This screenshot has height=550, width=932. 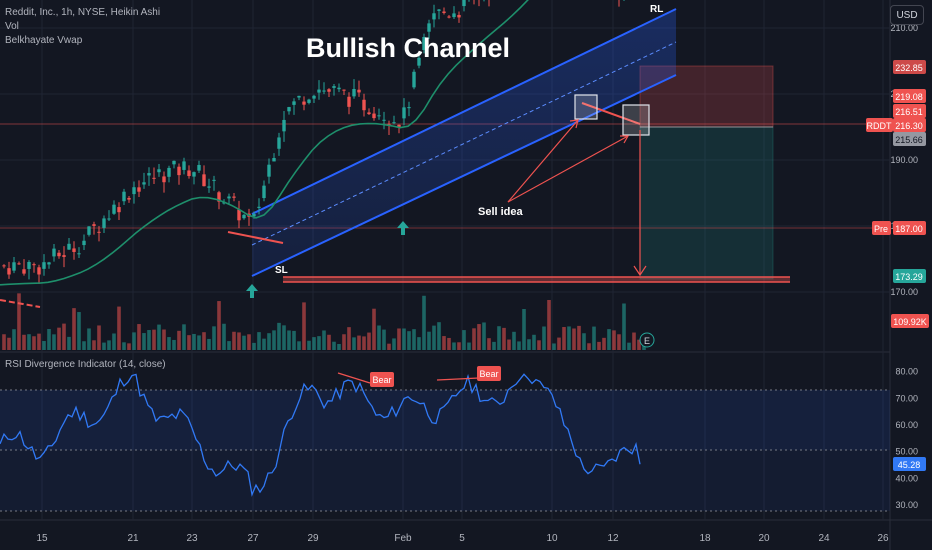 What do you see at coordinates (909, 125) in the screenshot?
I see `last-price-tag` at bounding box center [909, 125].